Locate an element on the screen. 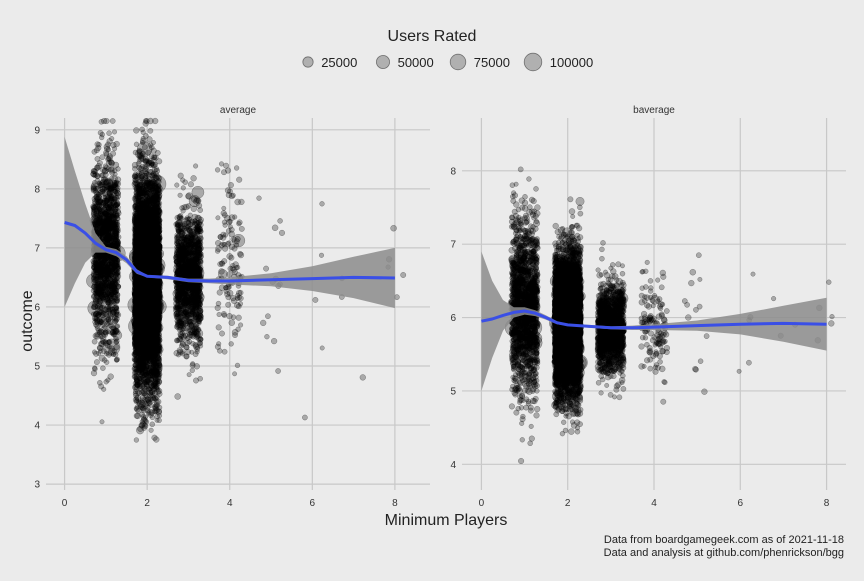 The height and width of the screenshot is (581, 864). y-tick-label: 8 is located at coordinates (37, 189).